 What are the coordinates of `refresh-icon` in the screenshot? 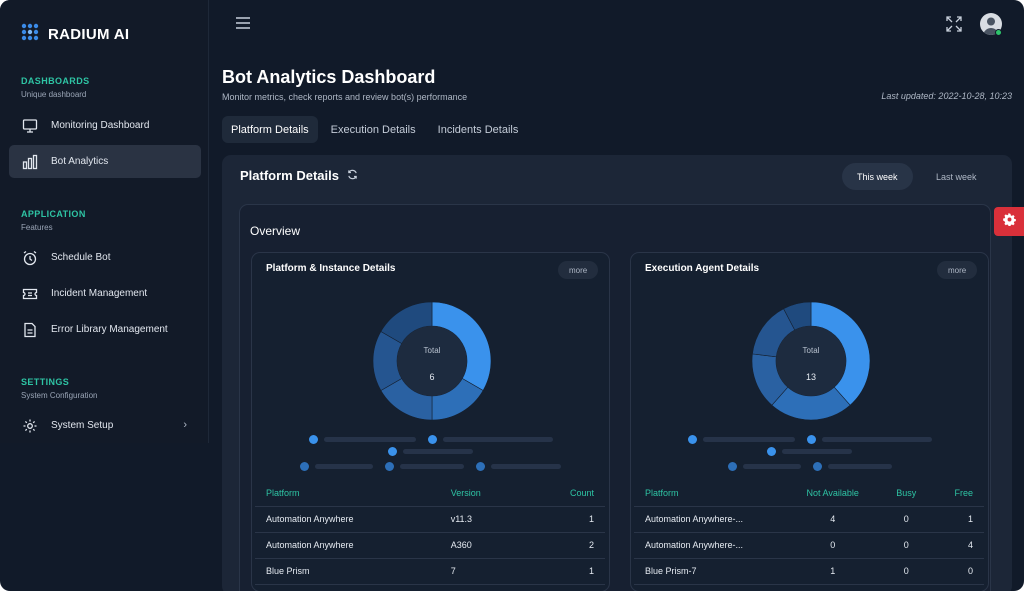 It's located at (352, 175).